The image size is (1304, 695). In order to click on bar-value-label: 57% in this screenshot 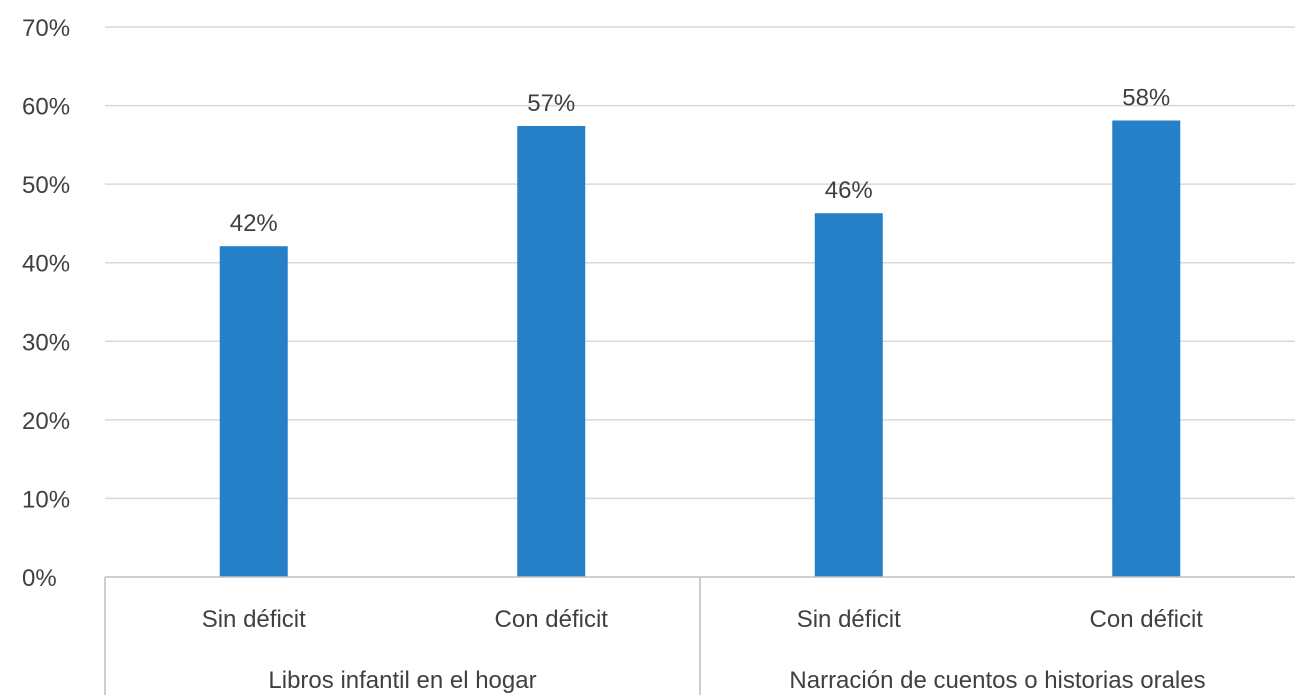, I will do `click(551, 103)`.